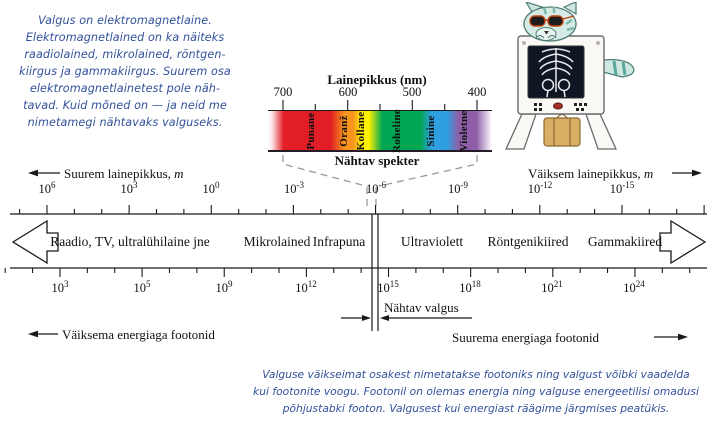 The image size is (718, 435). Describe the element at coordinates (412, 92) in the screenshot. I see `spectrum-tick-label: 500` at that location.